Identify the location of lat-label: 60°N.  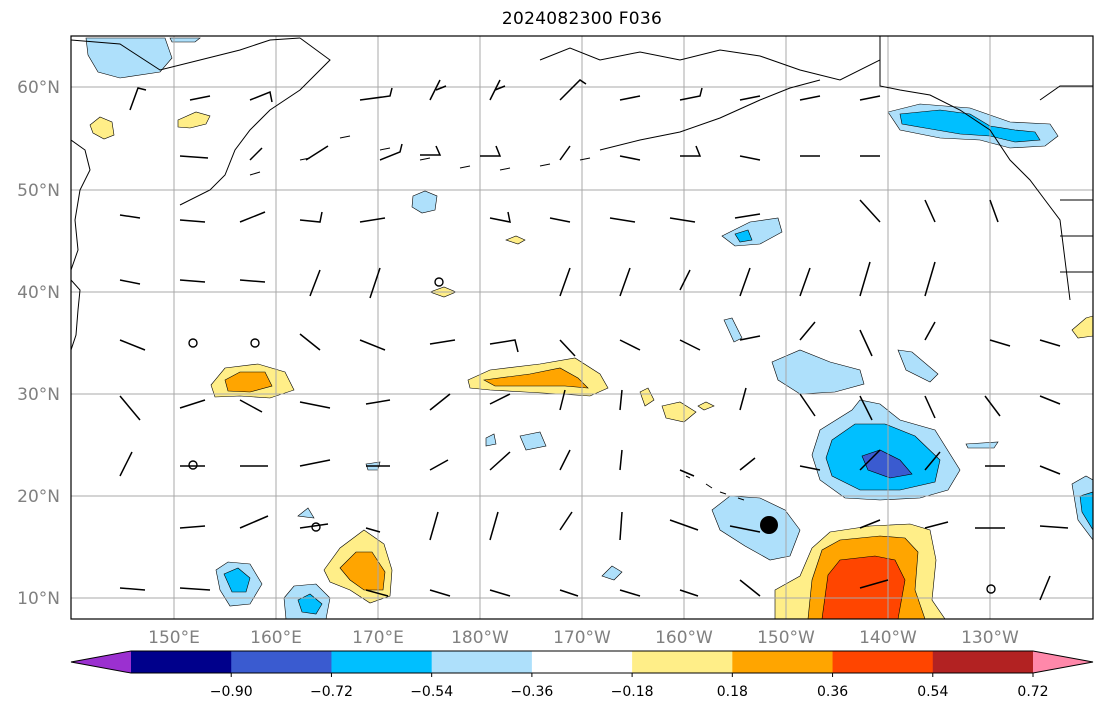
(38, 88).